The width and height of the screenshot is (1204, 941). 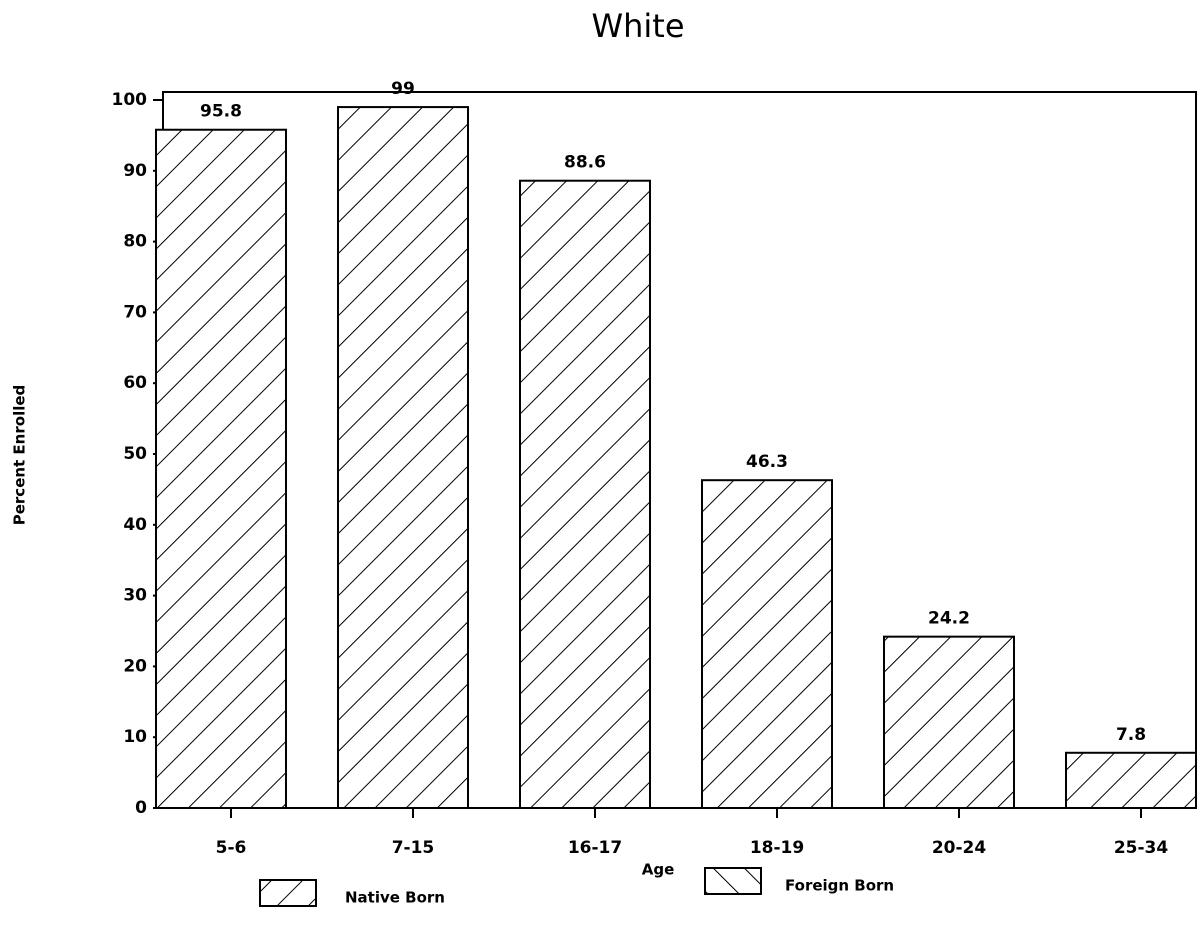 I want to click on value-label: 99, so click(x=403, y=89).